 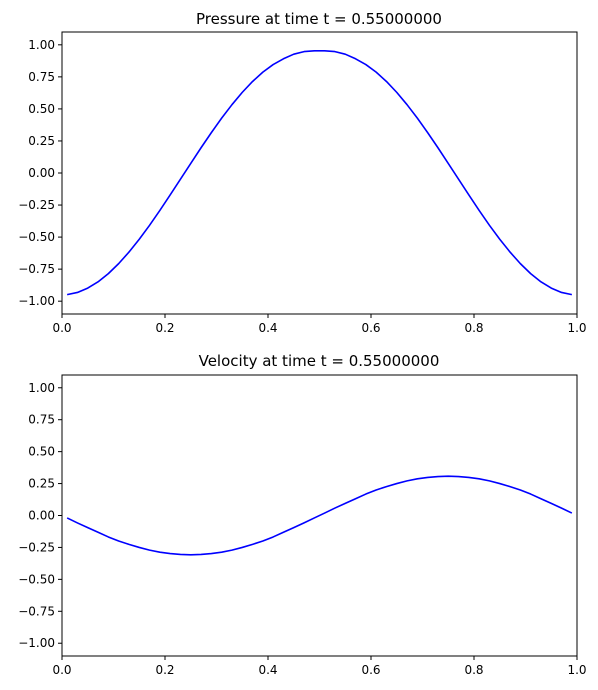 What do you see at coordinates (41, 141) in the screenshot?
I see `pressure-y-tick-label: 0.25` at bounding box center [41, 141].